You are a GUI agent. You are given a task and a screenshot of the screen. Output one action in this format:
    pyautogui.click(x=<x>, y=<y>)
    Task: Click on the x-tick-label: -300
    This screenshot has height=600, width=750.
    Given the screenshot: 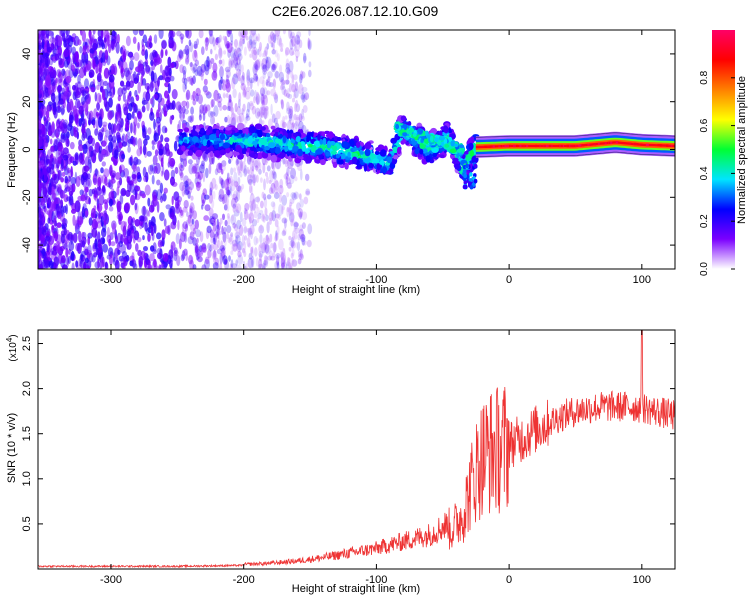 What is the action you would take?
    pyautogui.click(x=111, y=280)
    